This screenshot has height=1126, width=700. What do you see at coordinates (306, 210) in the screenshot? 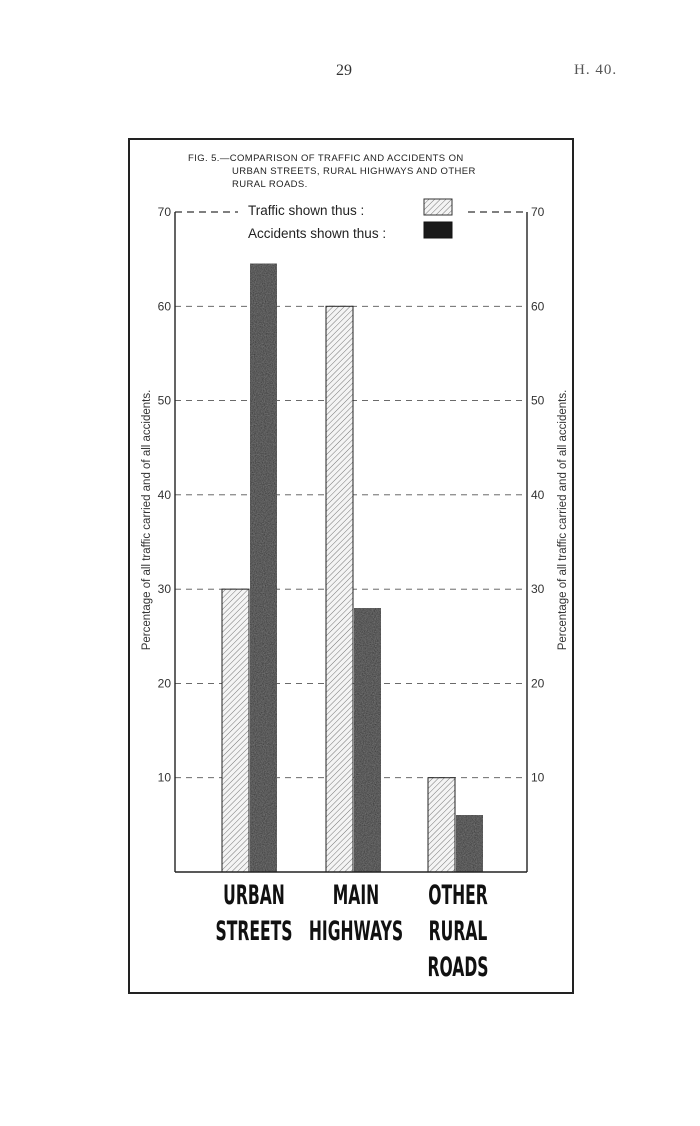
I see `legend-traffic-label: Traffic shown thus :` at bounding box center [306, 210].